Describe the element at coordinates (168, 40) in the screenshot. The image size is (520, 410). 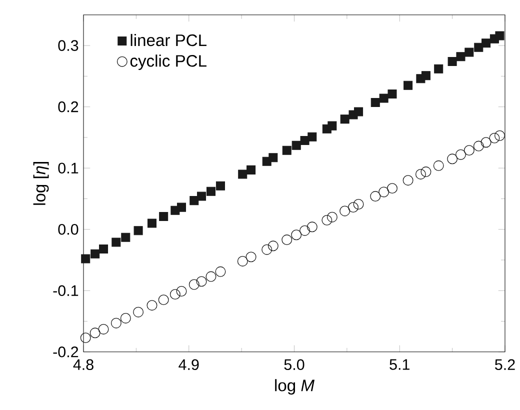
I see `legend-label: linear PCL` at that location.